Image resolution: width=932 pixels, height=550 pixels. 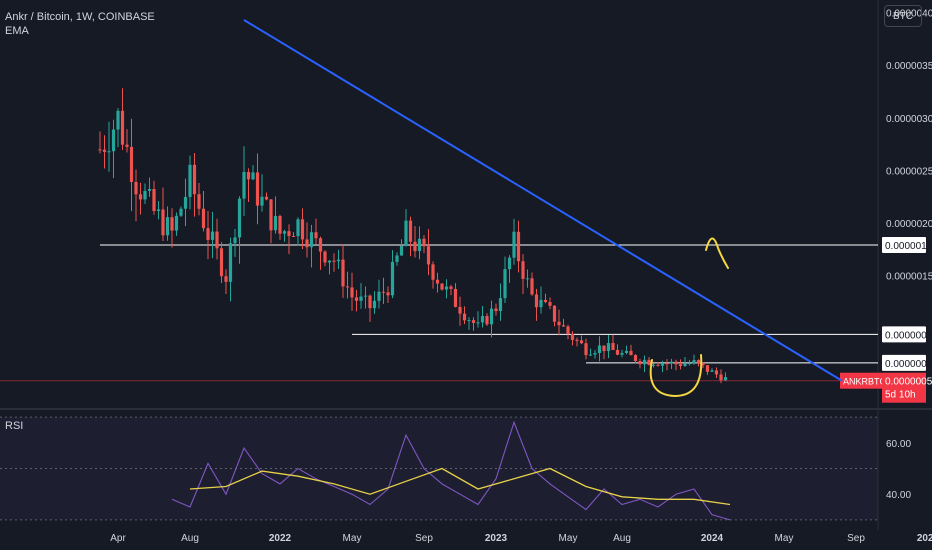 What do you see at coordinates (903, 16) in the screenshot?
I see `currency-button: BTC` at bounding box center [903, 16].